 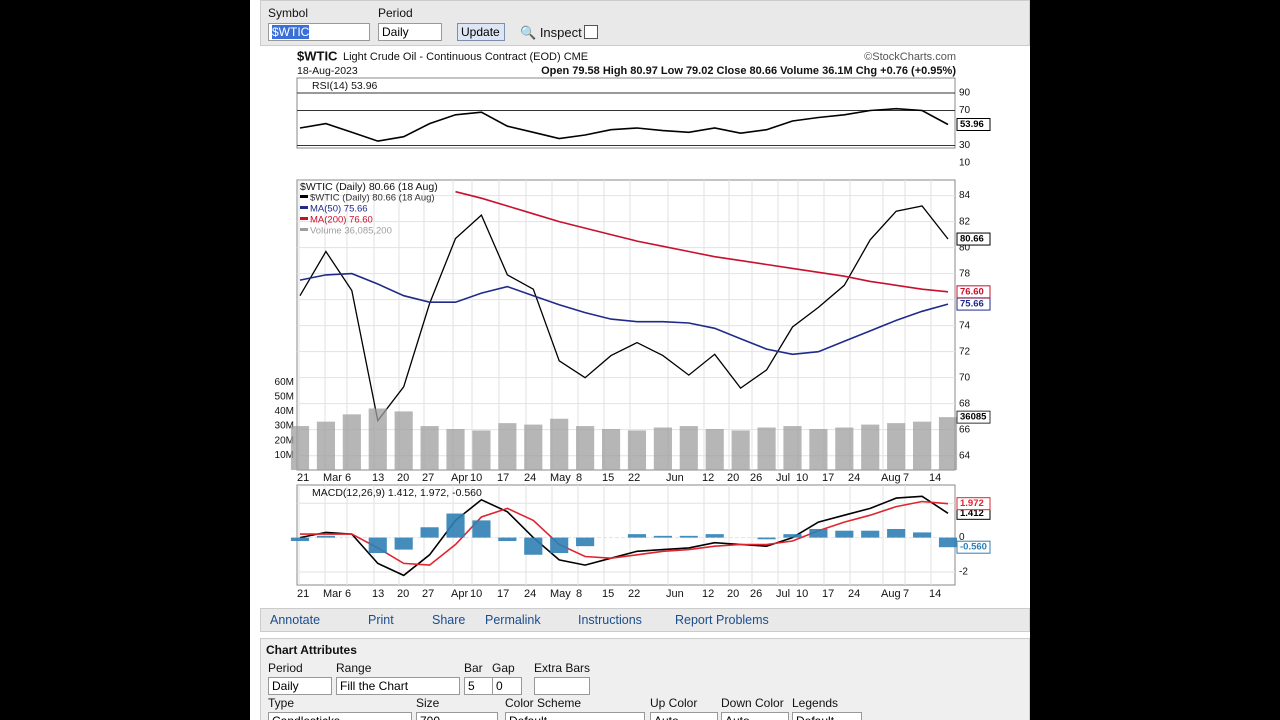 What do you see at coordinates (965, 325) in the screenshot?
I see `y-tick-label: 74` at bounding box center [965, 325].